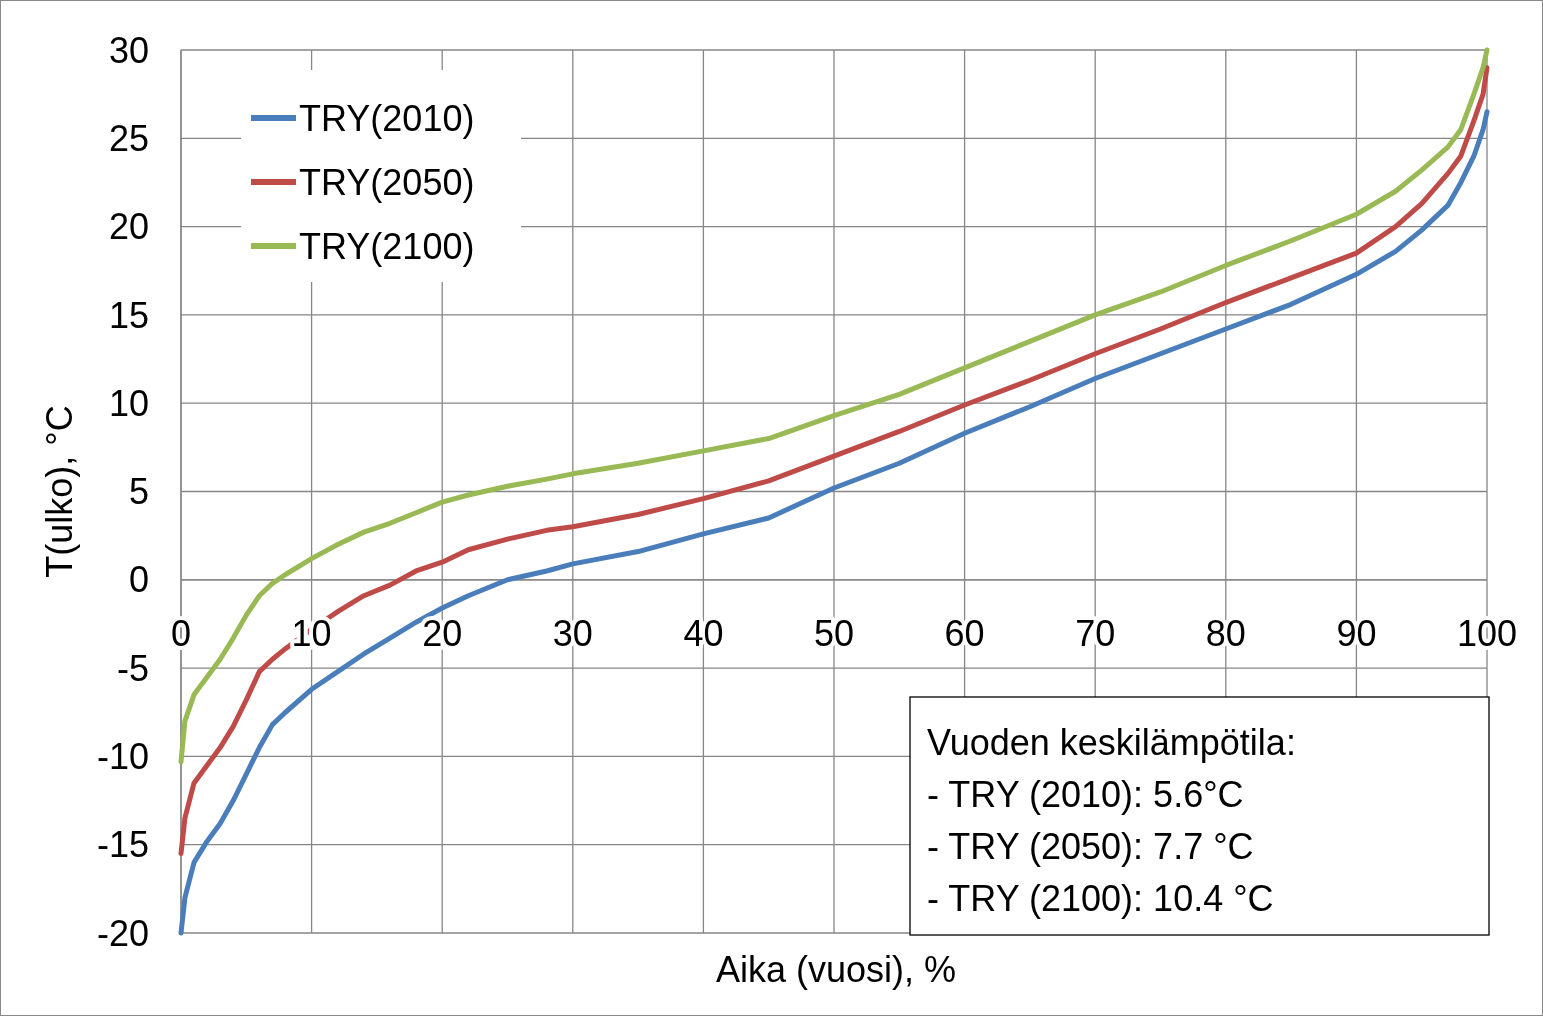  I want to click on annotation: - TRY (2100): 10.4 °C, so click(1100, 898).